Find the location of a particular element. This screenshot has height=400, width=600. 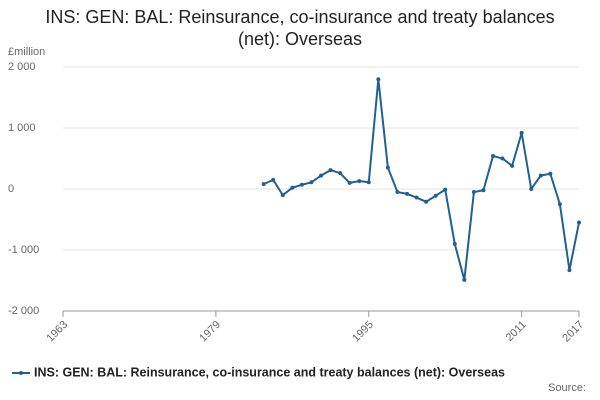

x-tick-label: 1963 is located at coordinates (57, 332).